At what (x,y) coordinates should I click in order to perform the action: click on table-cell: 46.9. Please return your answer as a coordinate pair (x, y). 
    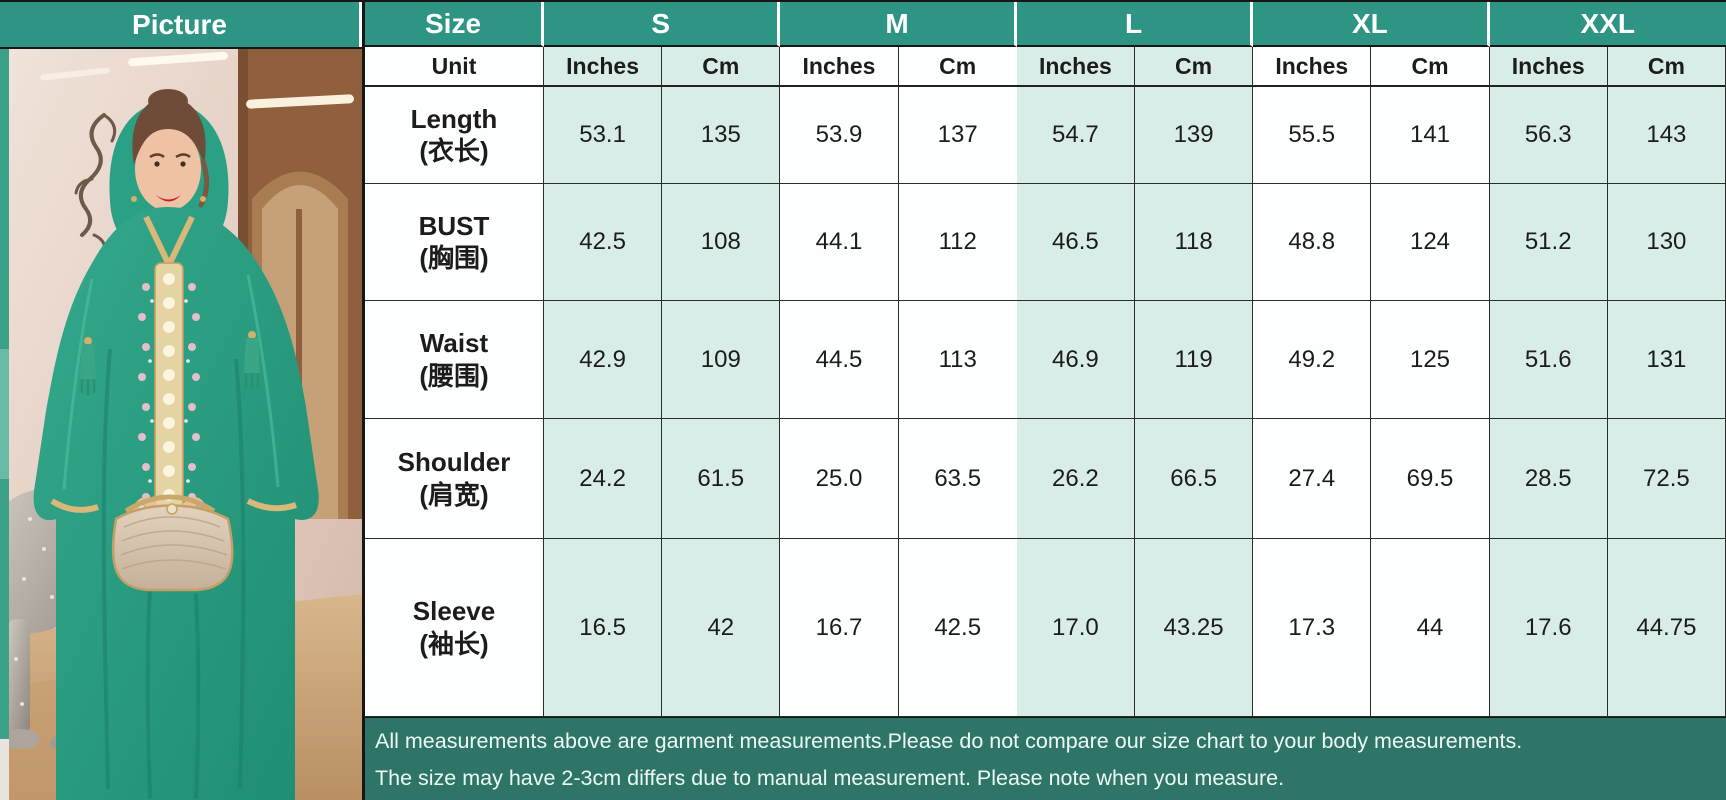
    Looking at the image, I should click on (1075, 360).